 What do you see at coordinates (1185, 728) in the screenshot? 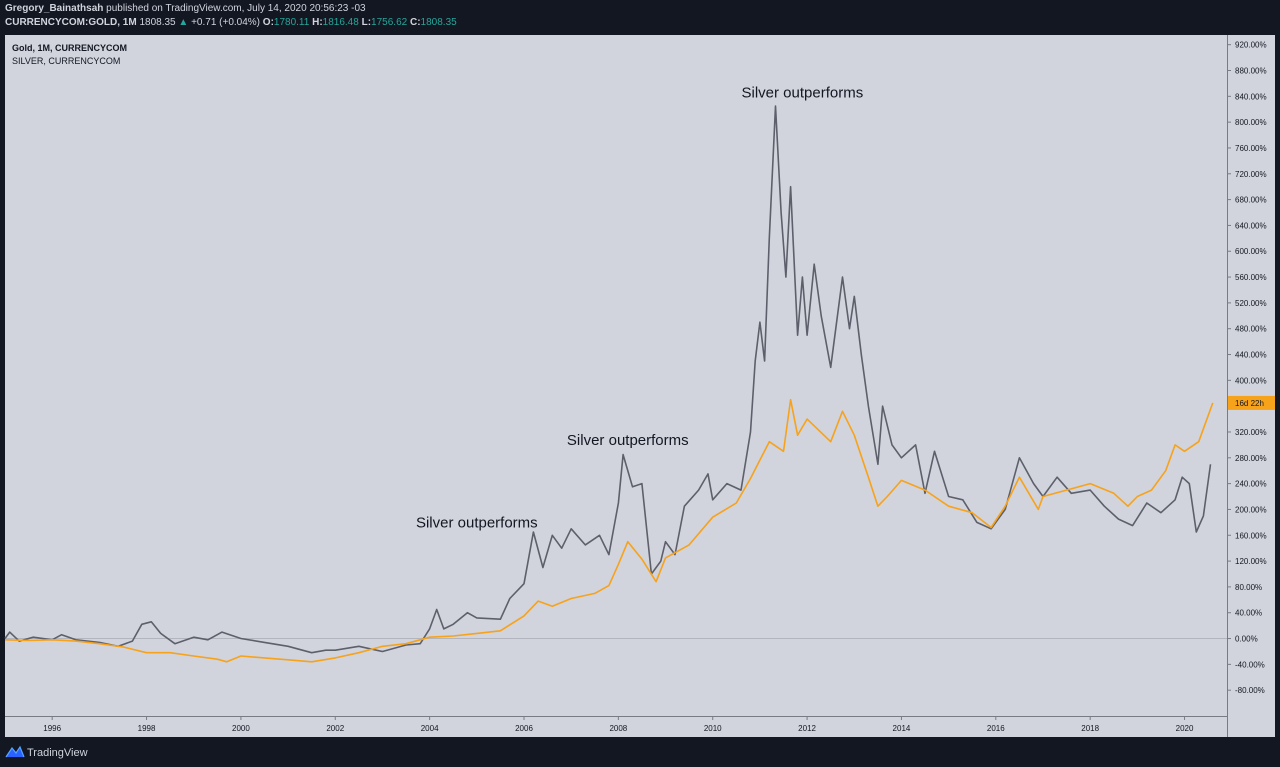
I see `x-tick-label: 2020` at bounding box center [1185, 728].